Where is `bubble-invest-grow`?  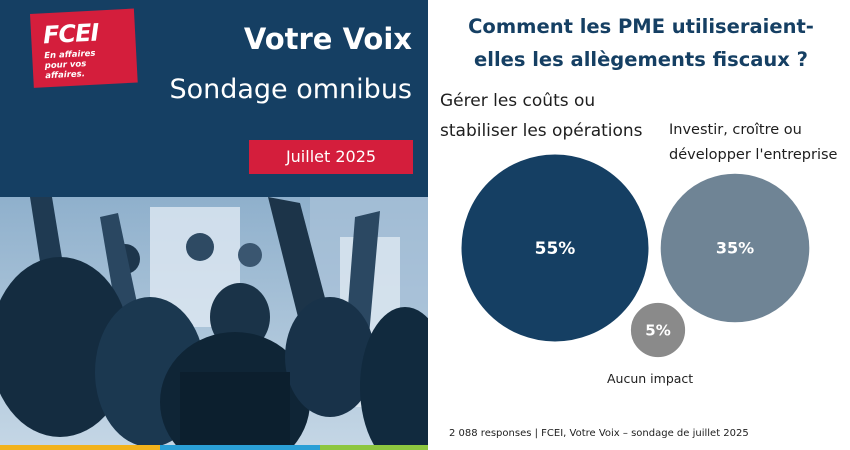 bubble-invest-grow is located at coordinates (735, 248).